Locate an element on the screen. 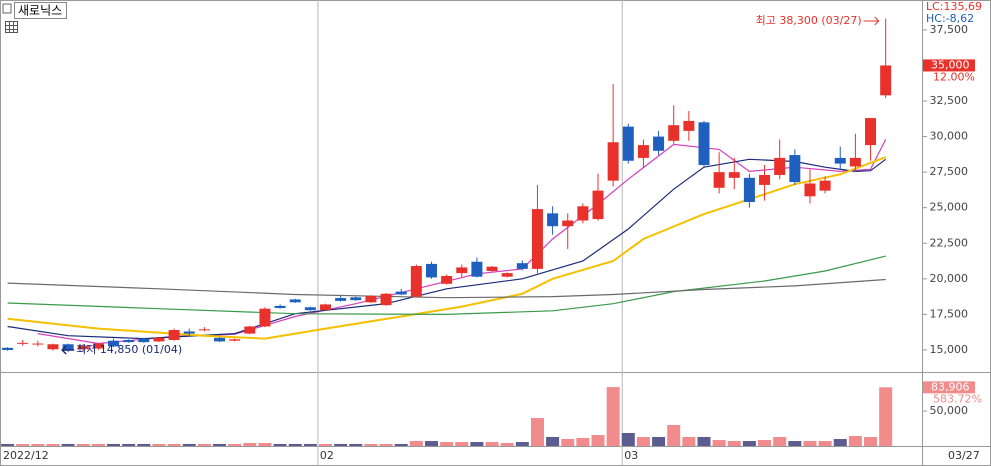 The width and height of the screenshot is (991, 466). title-box is located at coordinates (40, 10).